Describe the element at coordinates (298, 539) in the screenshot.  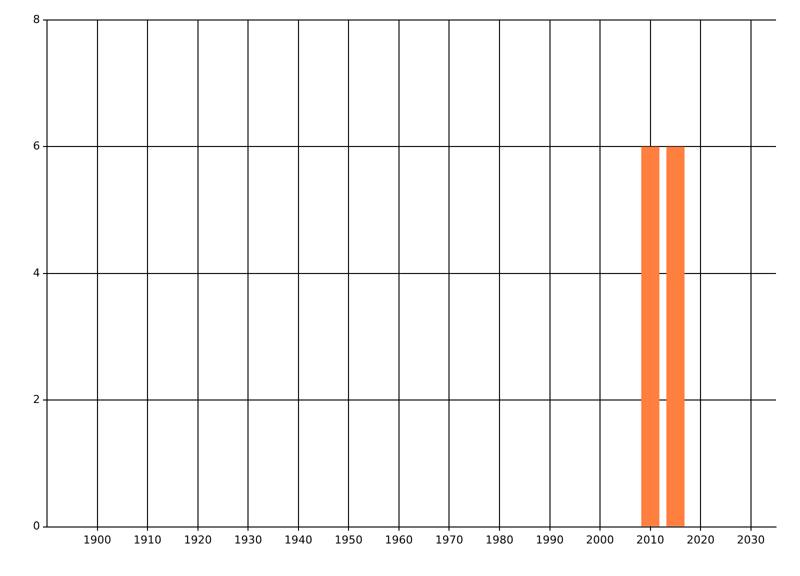
I see `x-tick-label: 1940` at that location.